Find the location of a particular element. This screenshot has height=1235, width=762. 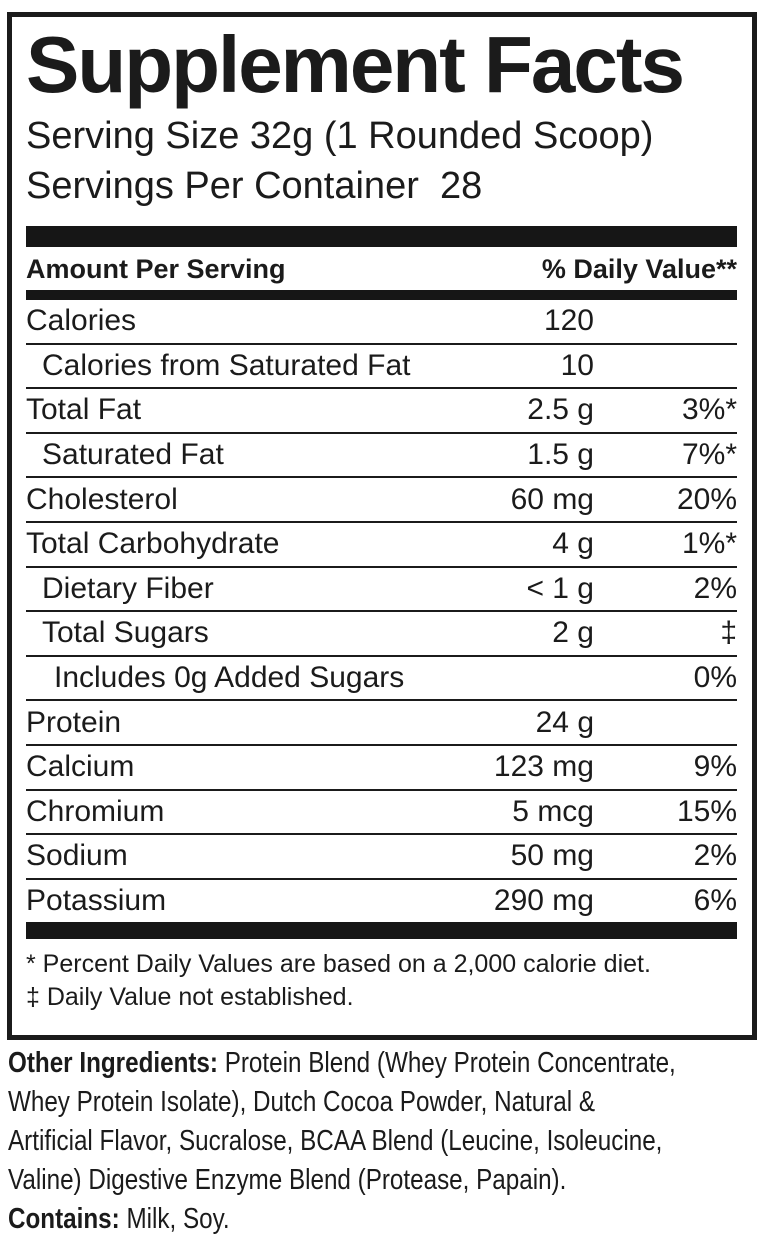

nutrient-row: Saturated Fat 1.5 g 7%* is located at coordinates (381, 456).